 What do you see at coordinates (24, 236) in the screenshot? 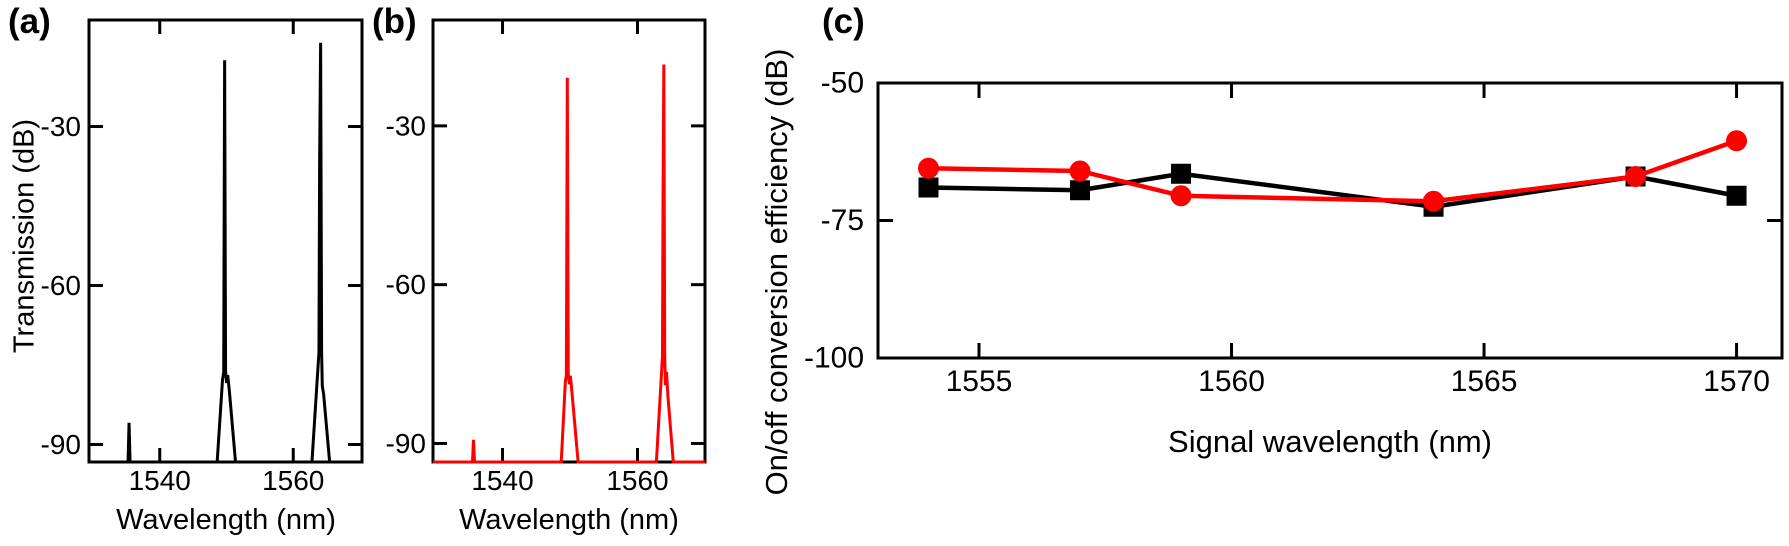
I see `axis-title-transmission: Transmission (dB)` at bounding box center [24, 236].